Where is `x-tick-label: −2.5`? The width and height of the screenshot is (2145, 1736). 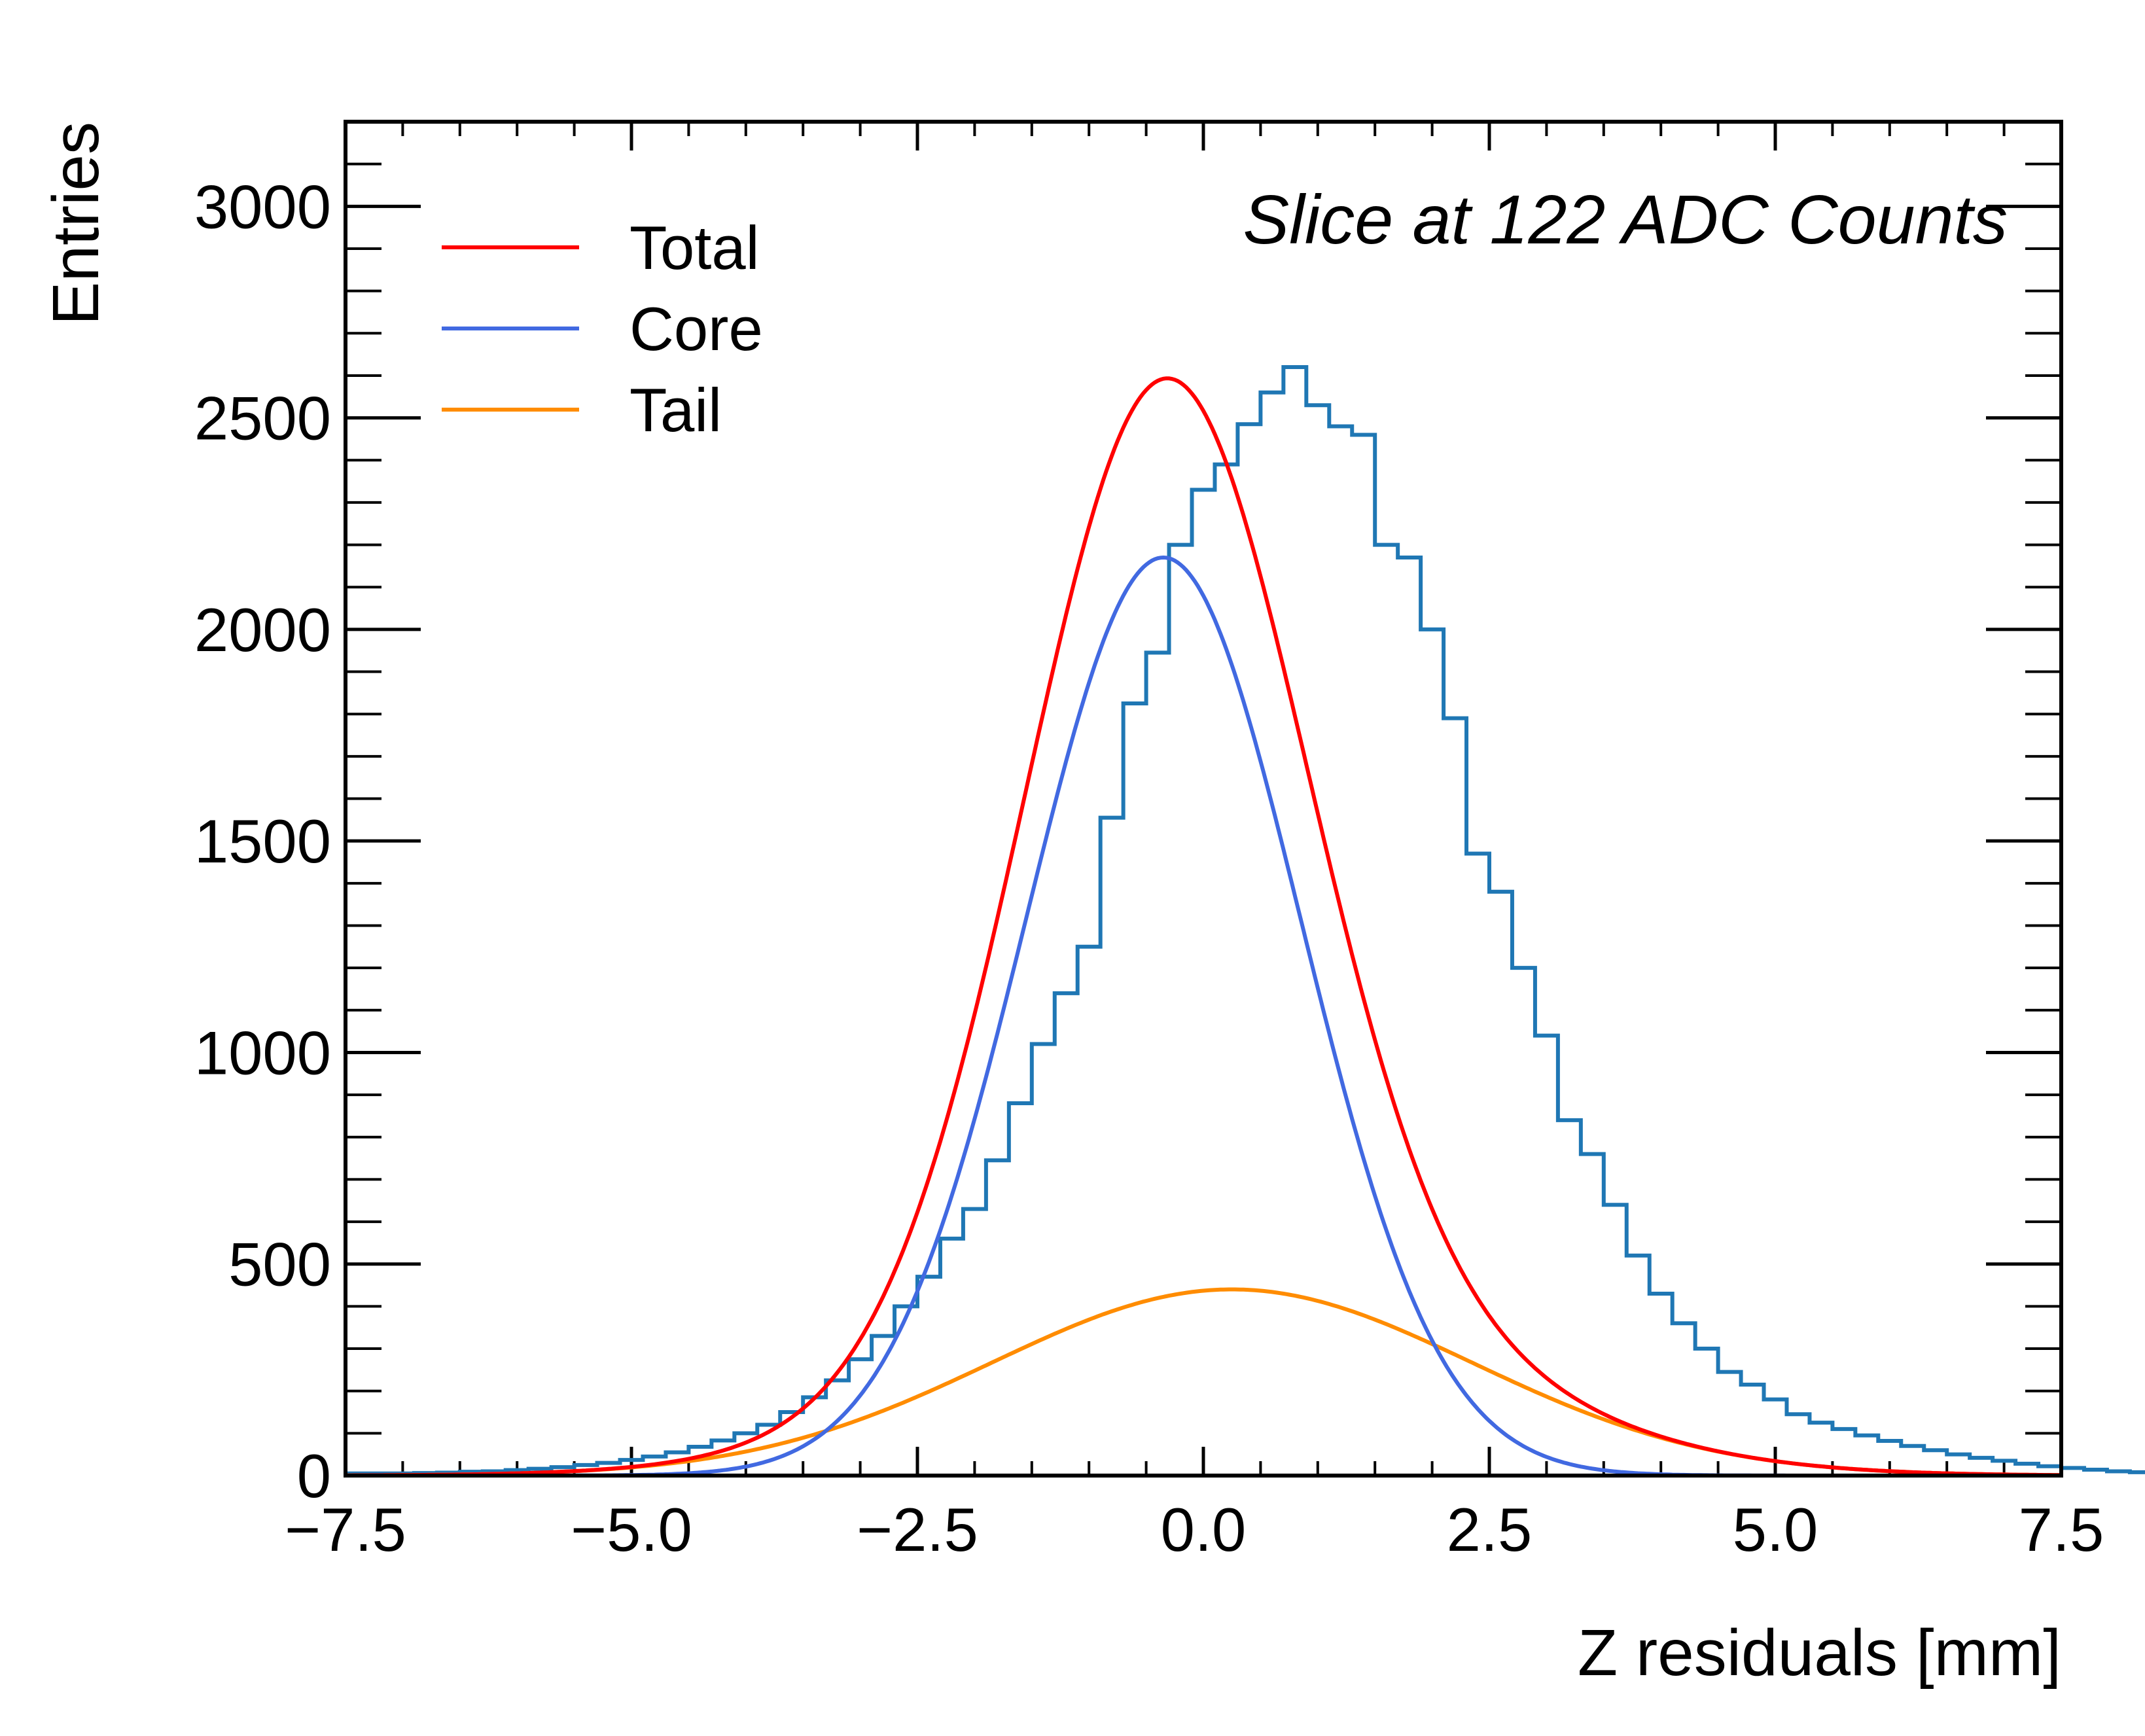
x-tick-label: −2.5 is located at coordinates (917, 1529).